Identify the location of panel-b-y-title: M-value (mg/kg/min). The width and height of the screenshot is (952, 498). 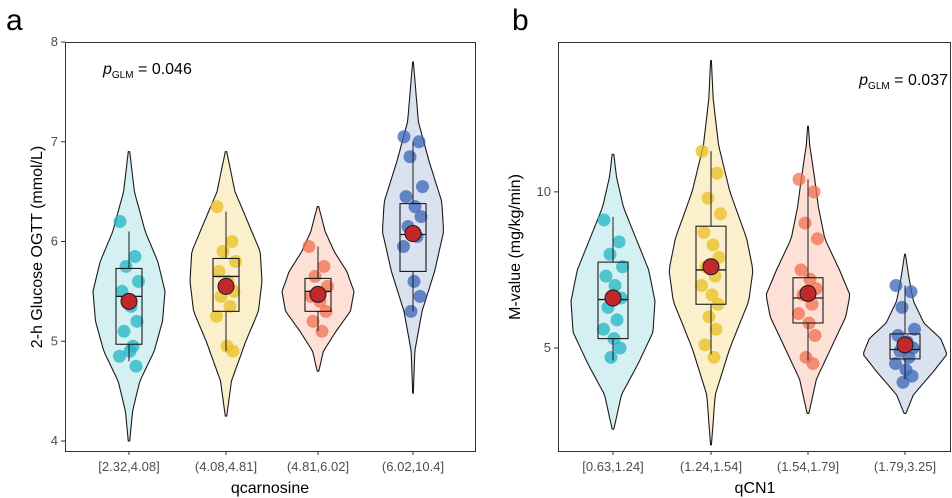
(515, 247).